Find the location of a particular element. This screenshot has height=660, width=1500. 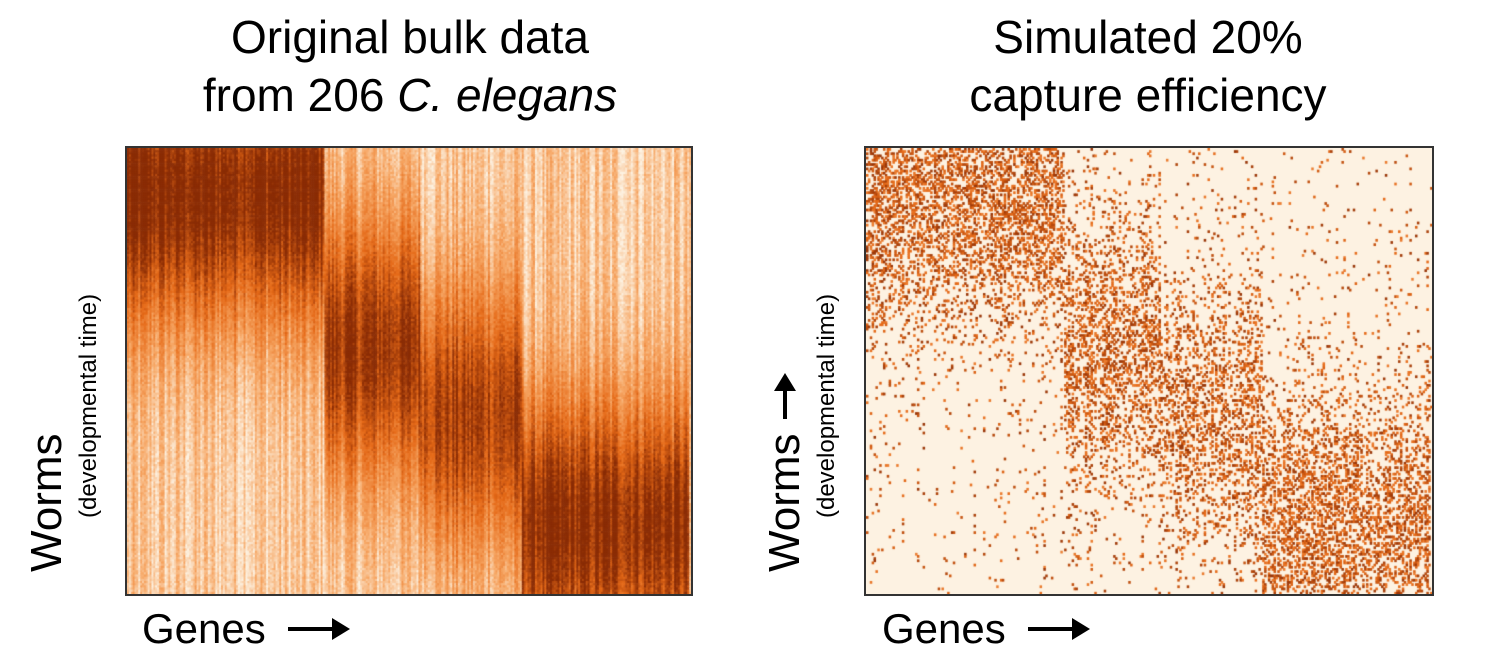

left-title-line1: Original bulk data is located at coordinates (410, 37).